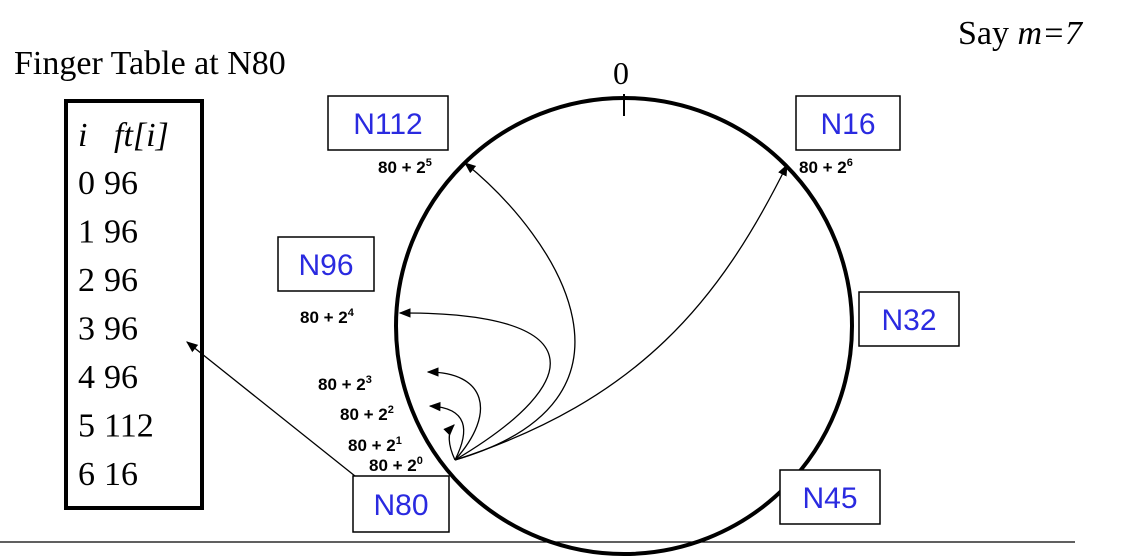 The height and width of the screenshot is (556, 1131). What do you see at coordinates (134, 304) in the screenshot?
I see `finger-table-box` at bounding box center [134, 304].